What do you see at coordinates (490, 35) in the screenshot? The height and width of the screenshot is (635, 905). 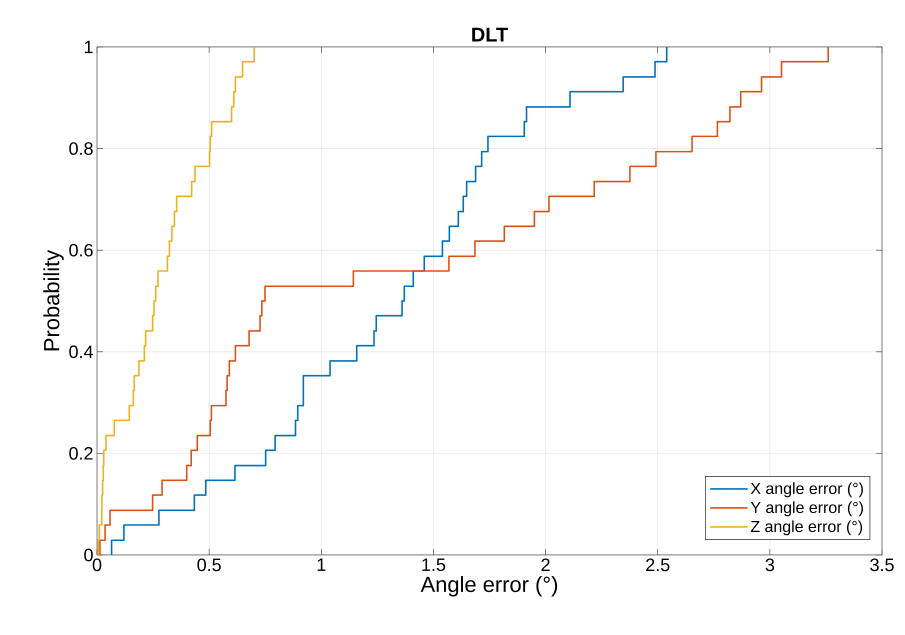 I see `chart-title: DLT` at bounding box center [490, 35].